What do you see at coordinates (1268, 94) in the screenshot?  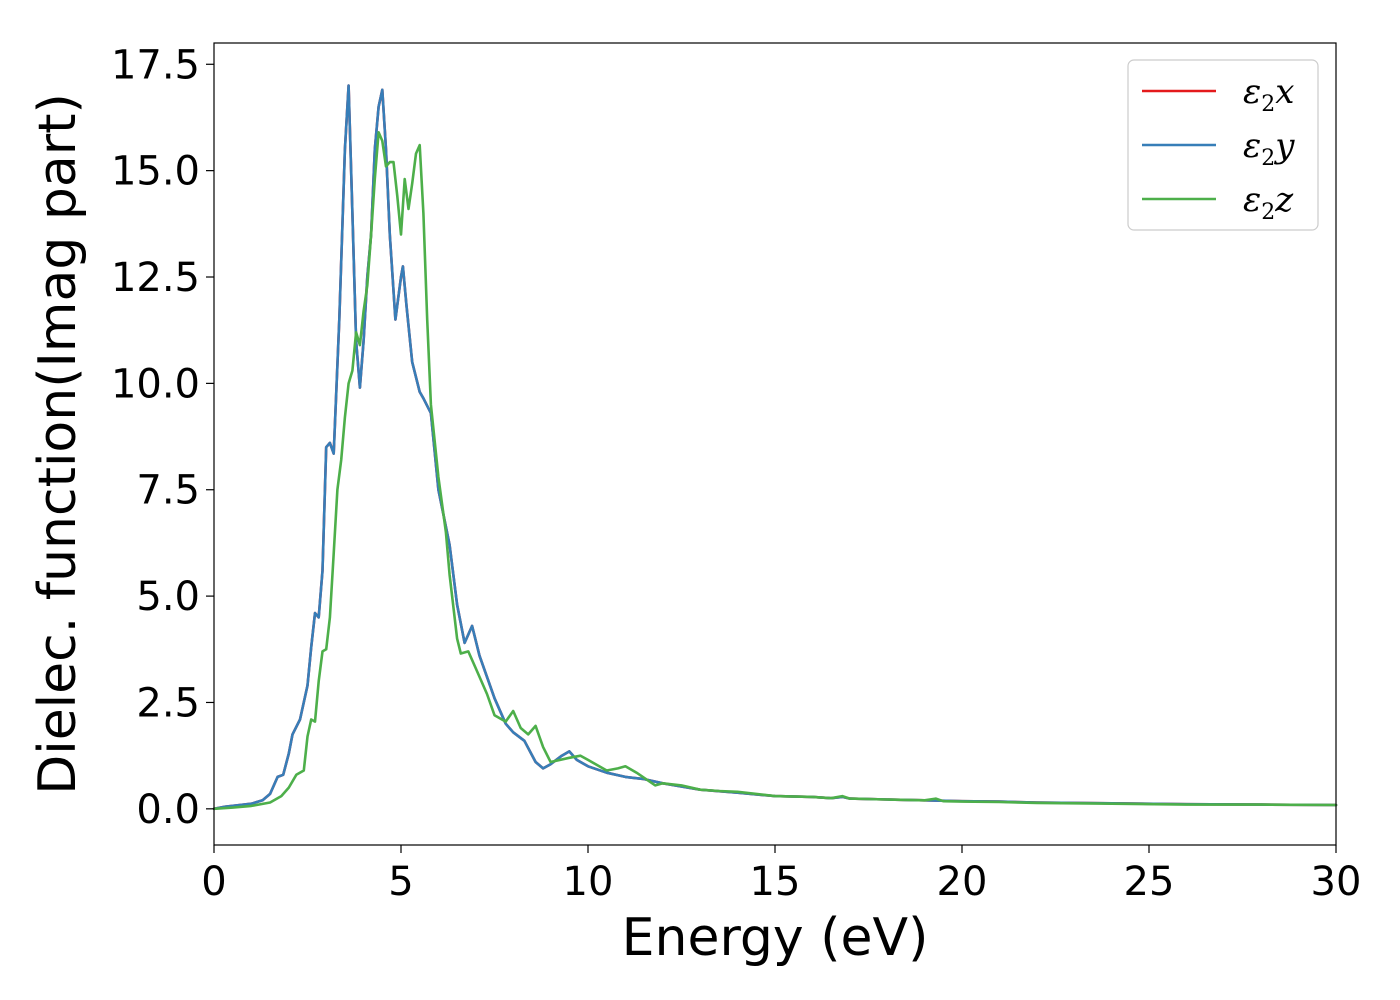 I see `legend-label-1: ε2x` at bounding box center [1268, 94].